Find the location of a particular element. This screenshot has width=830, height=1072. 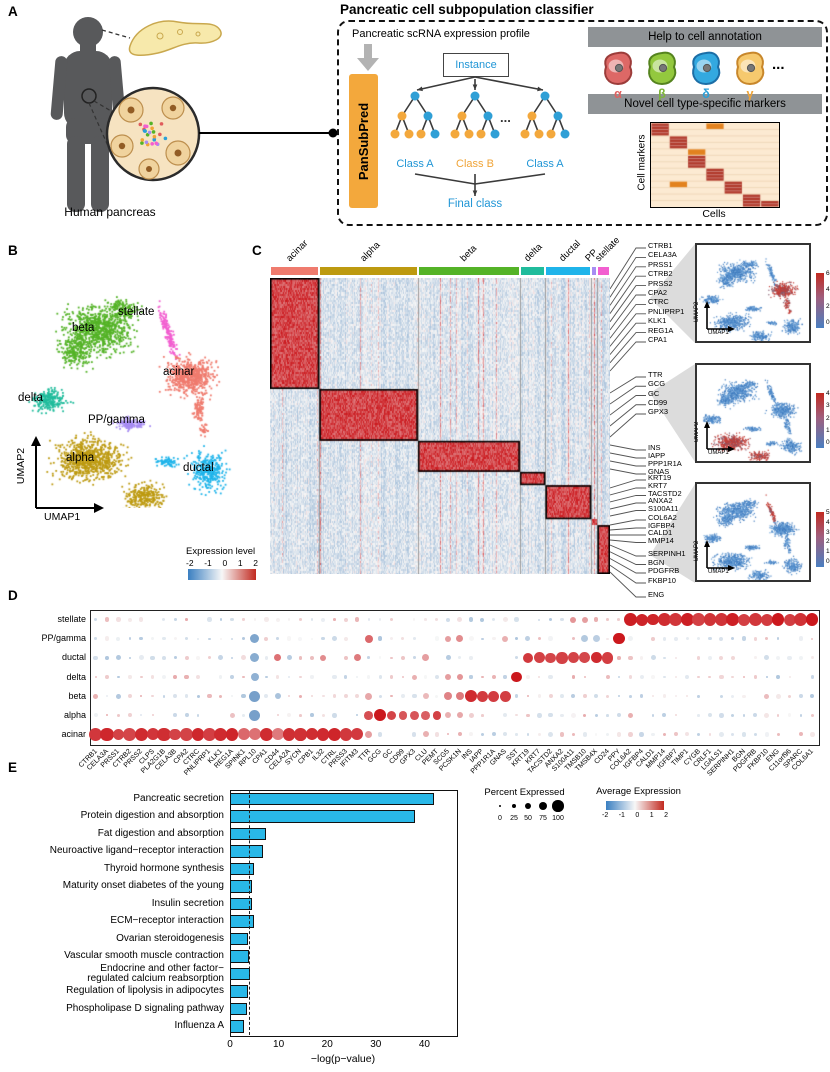

umap-cluster-label-delta: delta is located at coordinates (30, 398).